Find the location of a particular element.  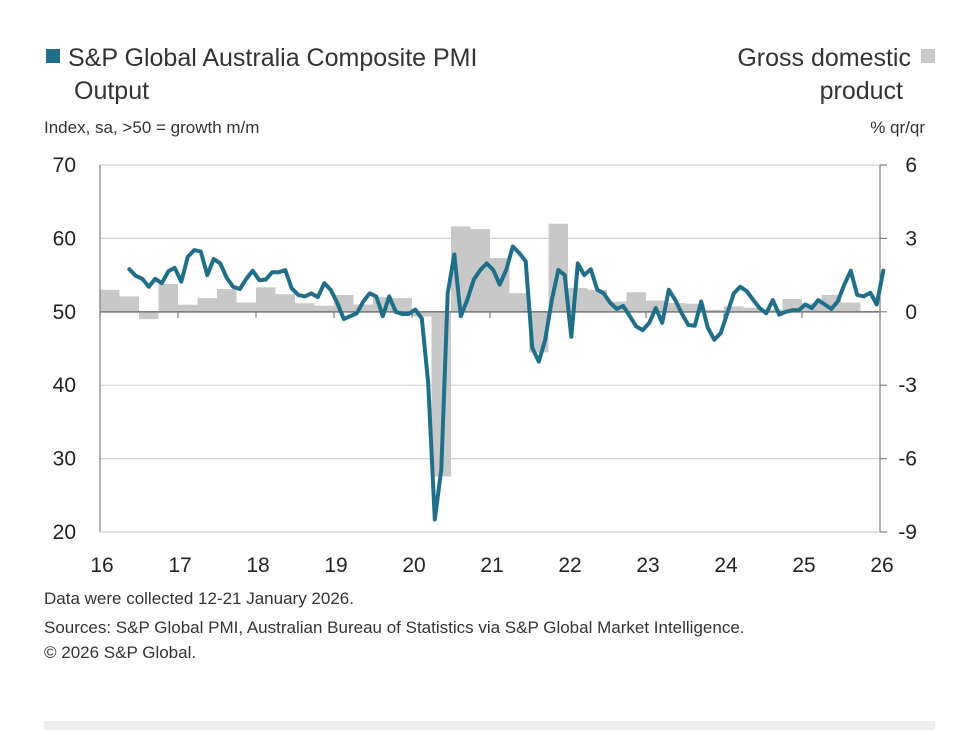

legend-swatch-gdp is located at coordinates (928, 56).